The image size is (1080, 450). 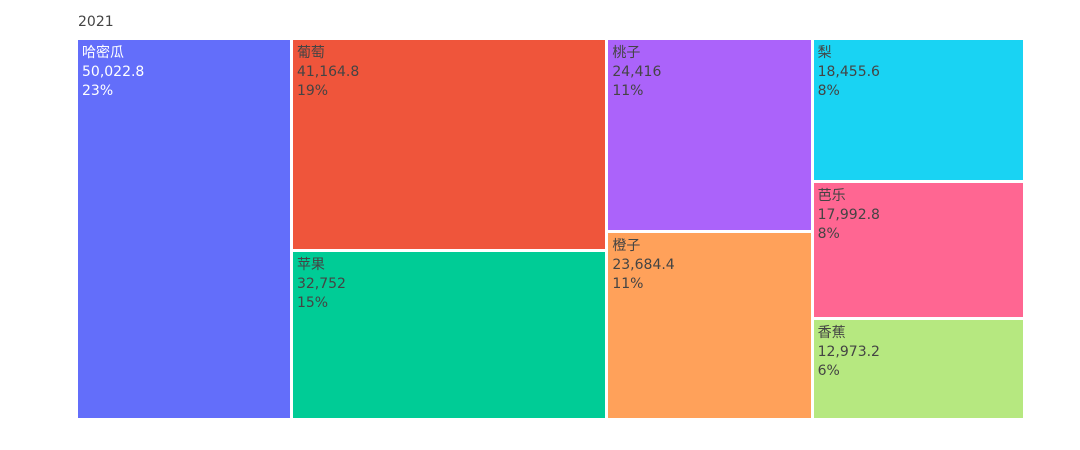 I want to click on tile-percent: 23%, so click(x=98, y=91).